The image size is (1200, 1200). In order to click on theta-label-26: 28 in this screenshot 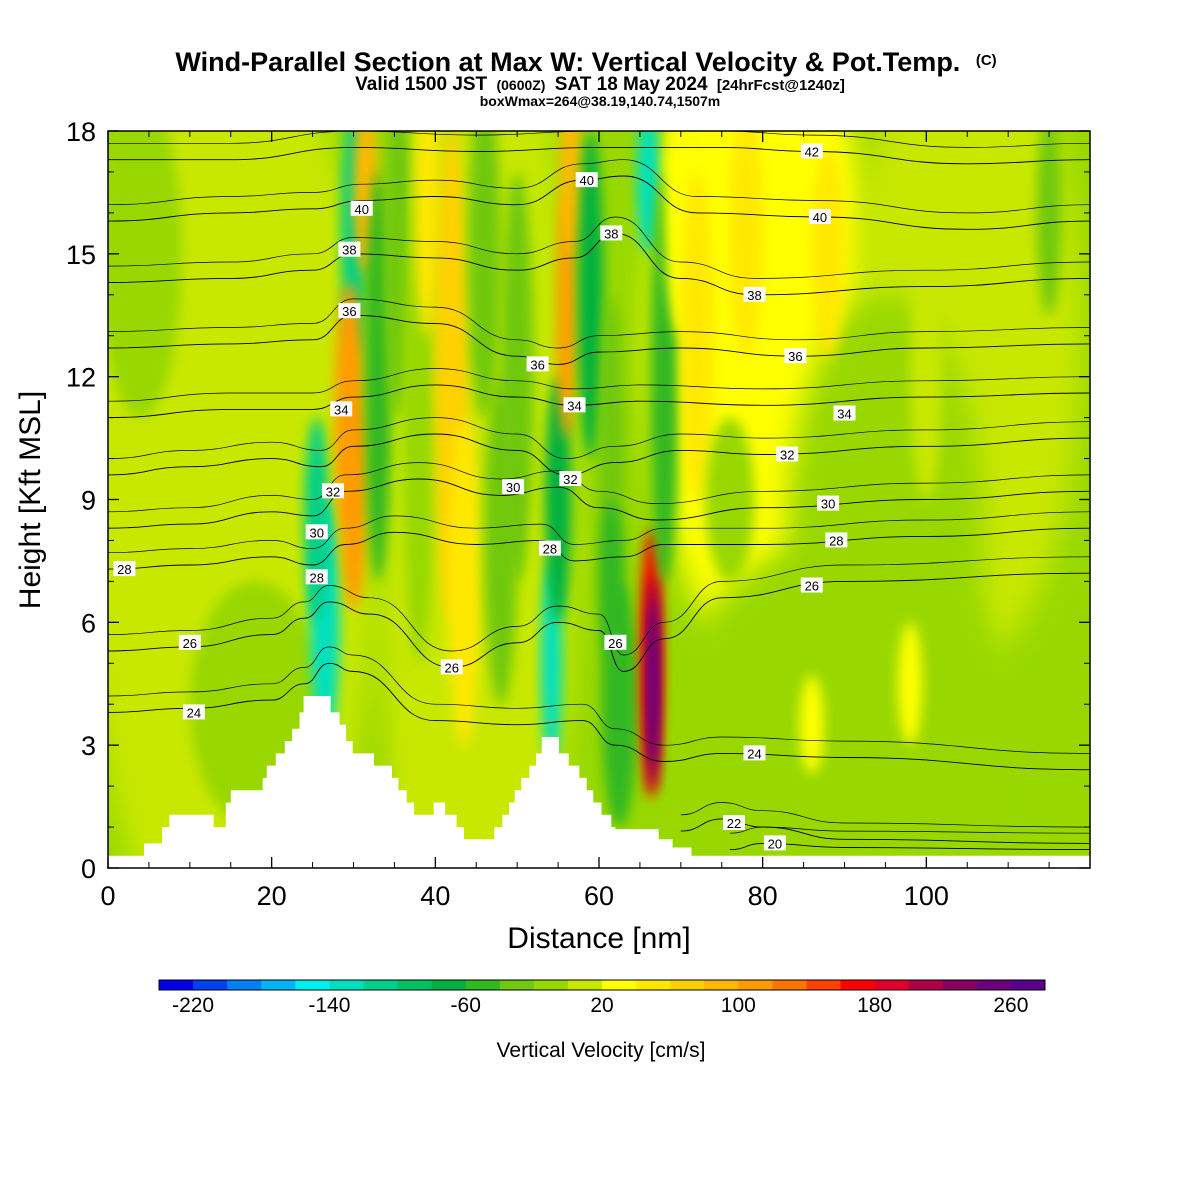, I will do `click(836, 540)`.